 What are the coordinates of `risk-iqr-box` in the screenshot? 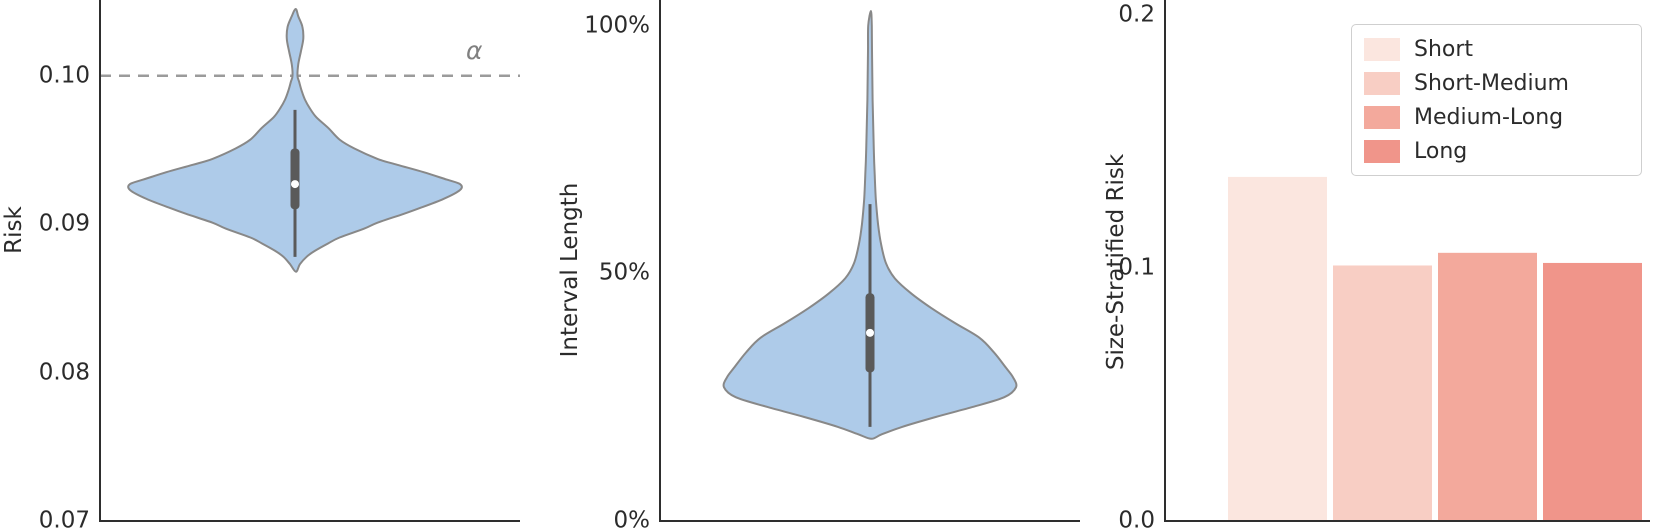 It's located at (295, 179).